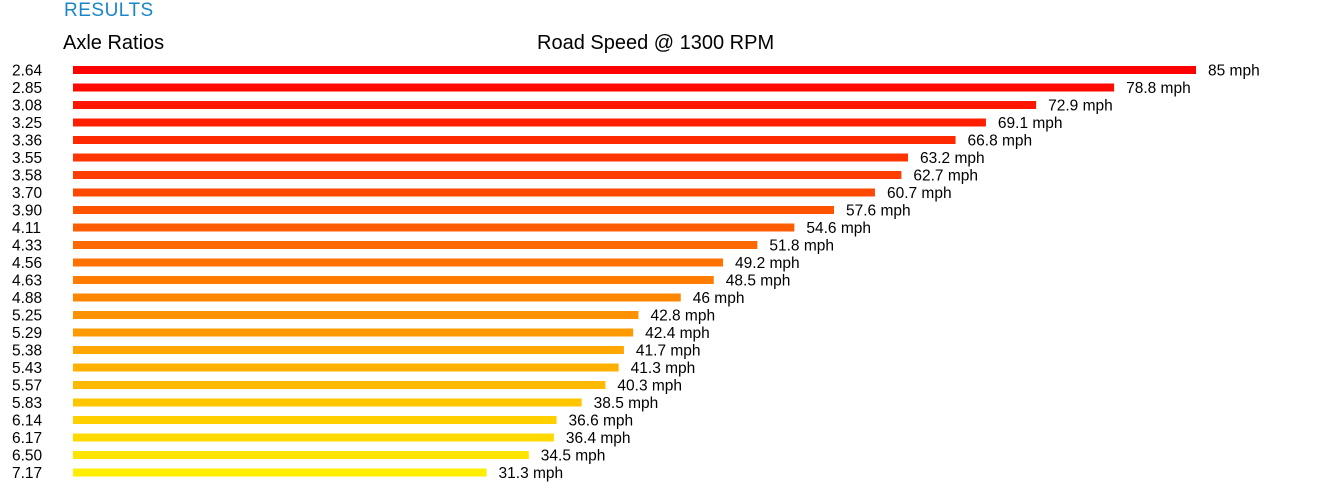 The width and height of the screenshot is (1343, 498). I want to click on speed-value-label: 62.7 mph, so click(945, 176).